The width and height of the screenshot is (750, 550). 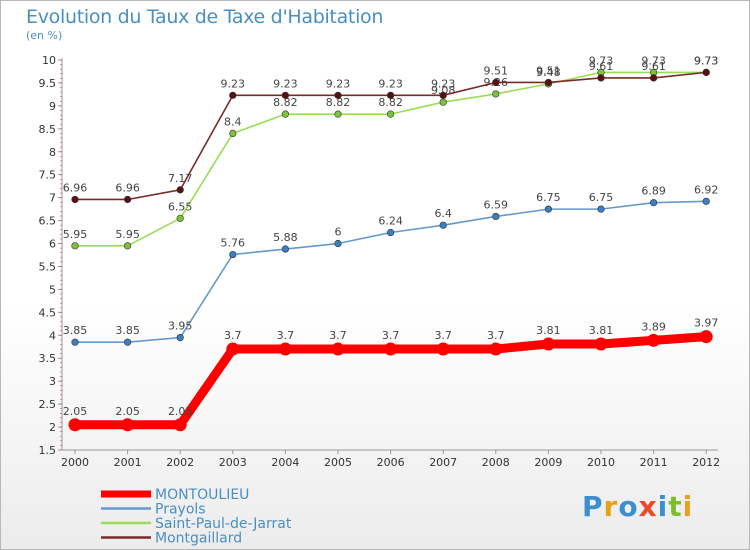 I want to click on data-label: 9.51, so click(x=496, y=70).